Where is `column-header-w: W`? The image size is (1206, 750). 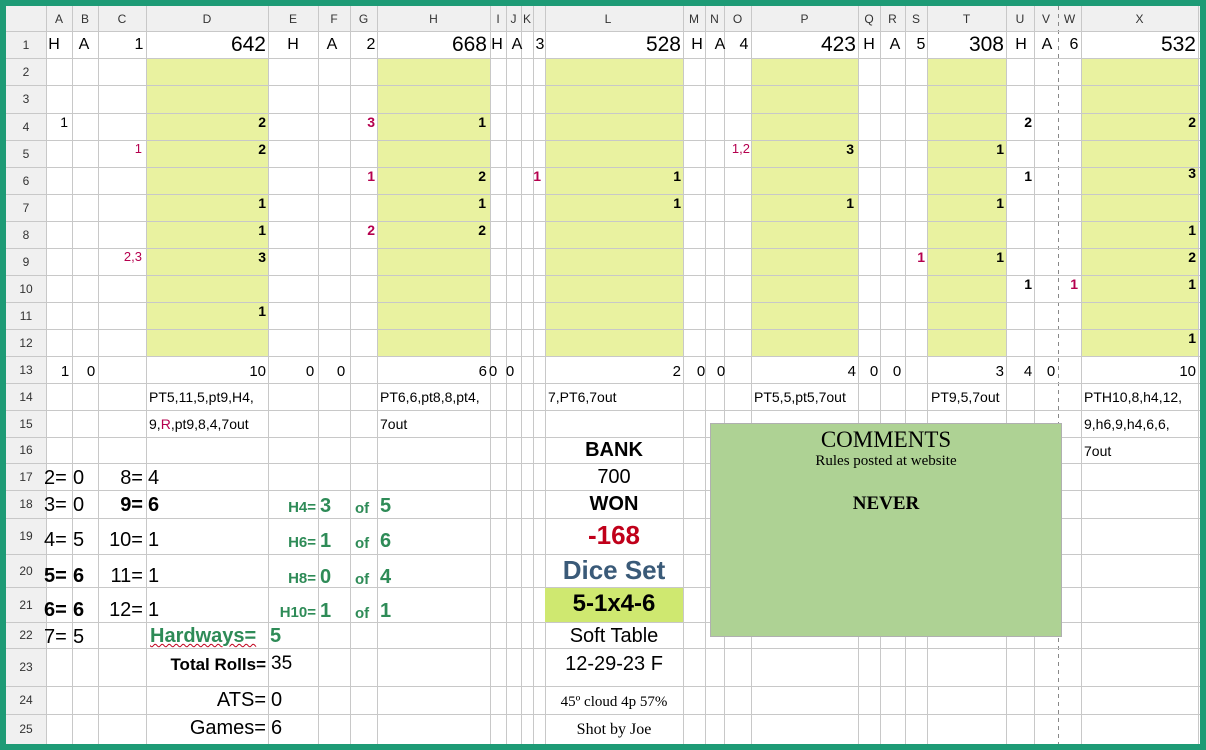
column-header-w: W is located at coordinates (1069, 18).